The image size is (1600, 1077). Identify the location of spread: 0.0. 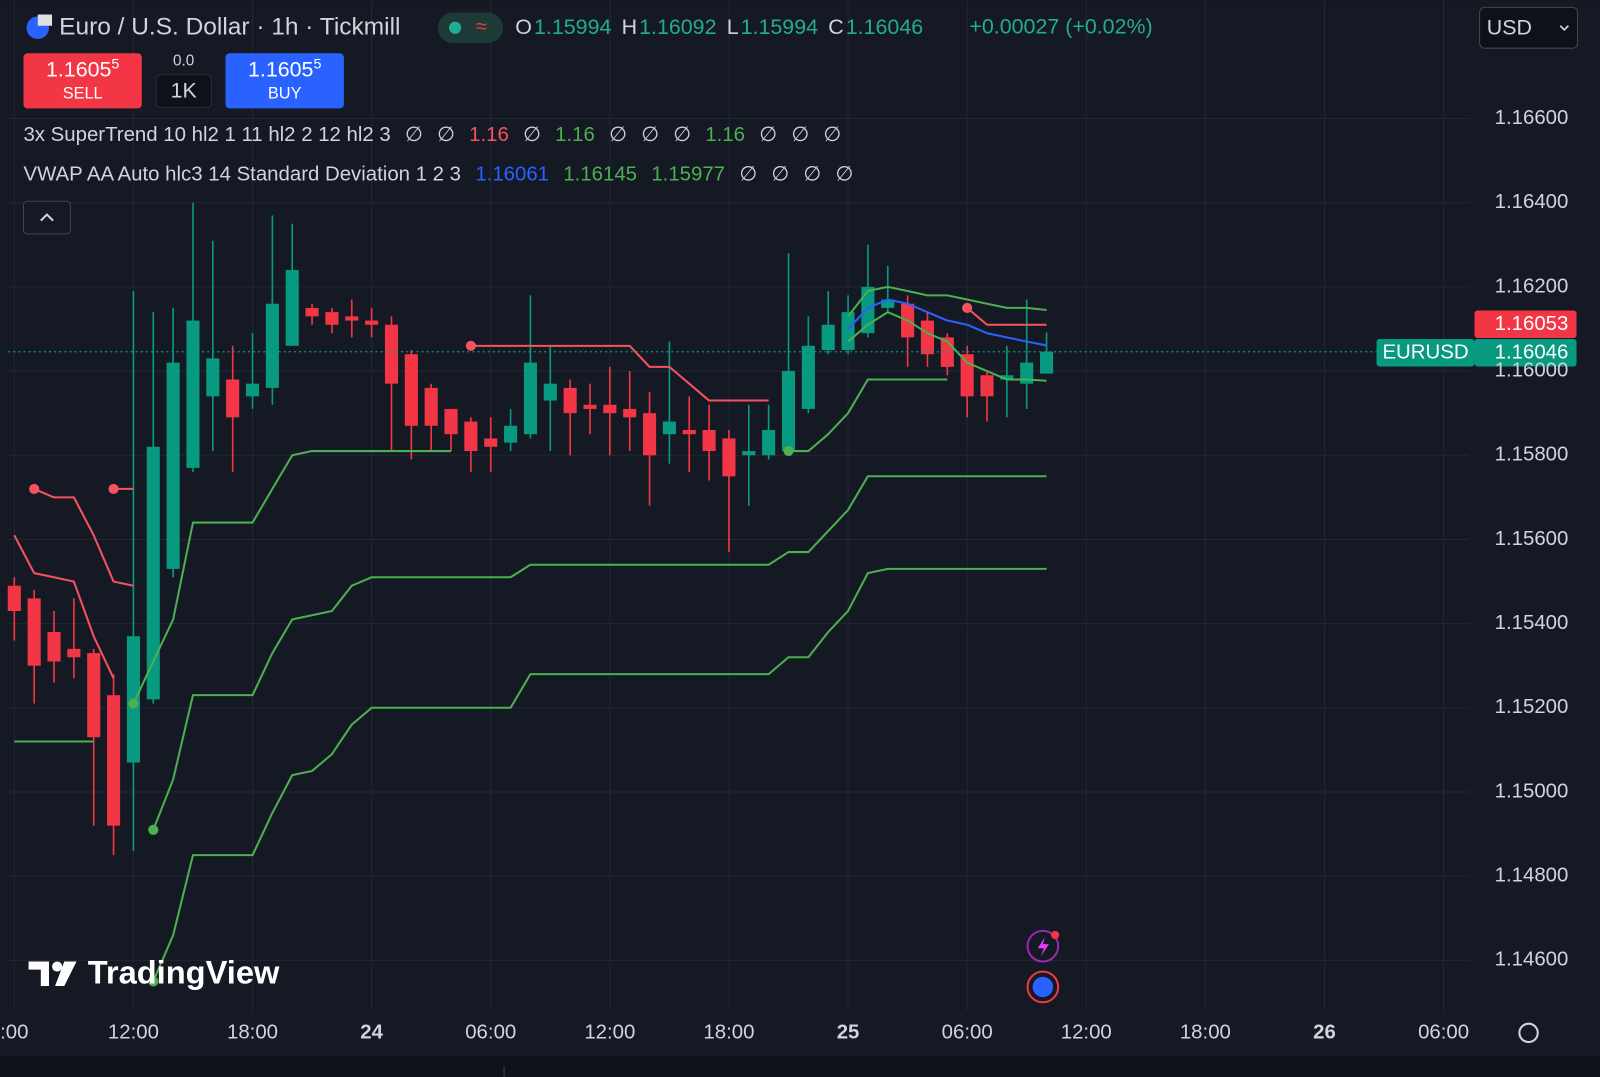
(183, 61).